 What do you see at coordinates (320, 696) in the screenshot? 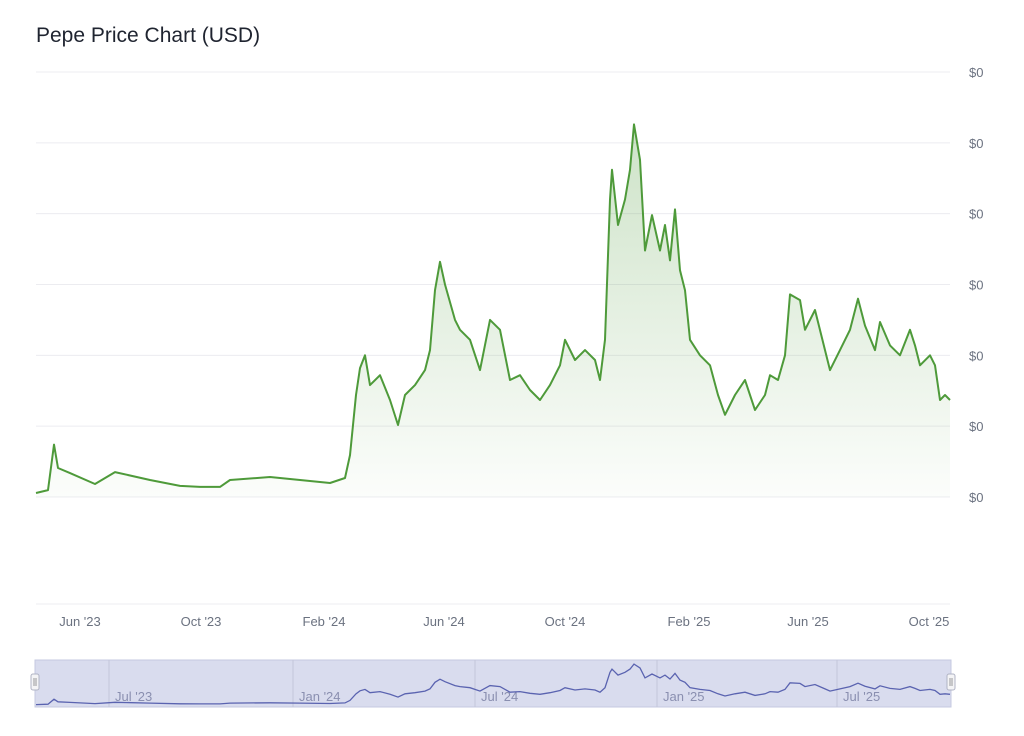
I see `navigator-tick-label: Jan '24` at bounding box center [320, 696].